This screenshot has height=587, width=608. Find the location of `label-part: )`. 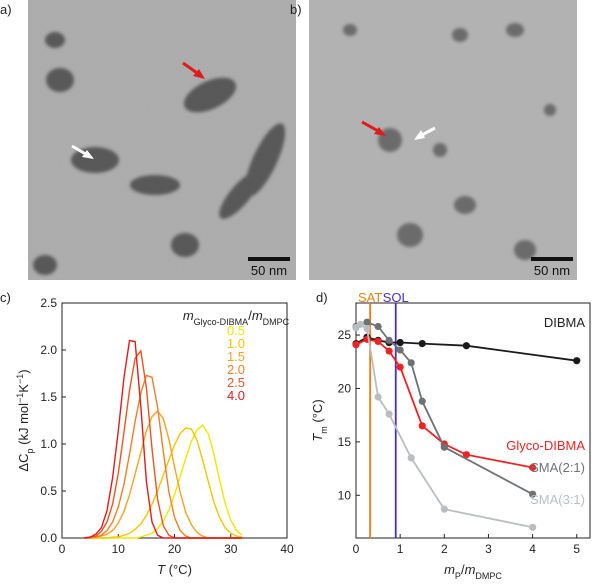

label-part: ) is located at coordinates (23, 371).